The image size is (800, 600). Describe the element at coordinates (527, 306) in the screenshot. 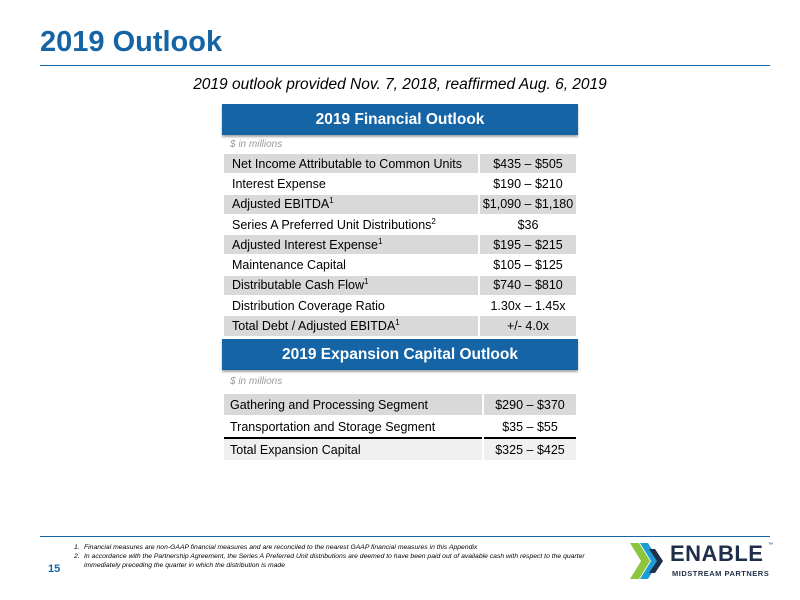

I see `row-value: 1.30x – 1.45x` at that location.